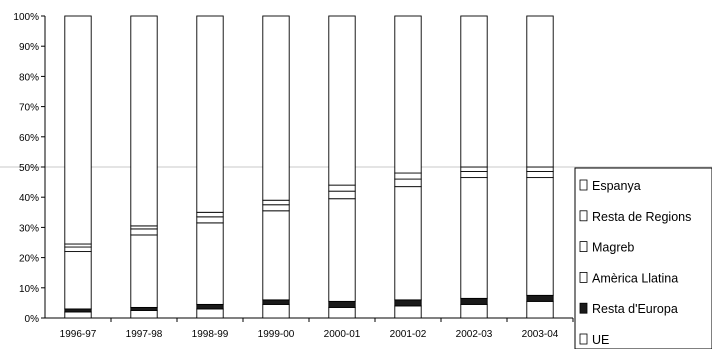  I want to click on legend-label: Amèrica Llatina, so click(635, 278).